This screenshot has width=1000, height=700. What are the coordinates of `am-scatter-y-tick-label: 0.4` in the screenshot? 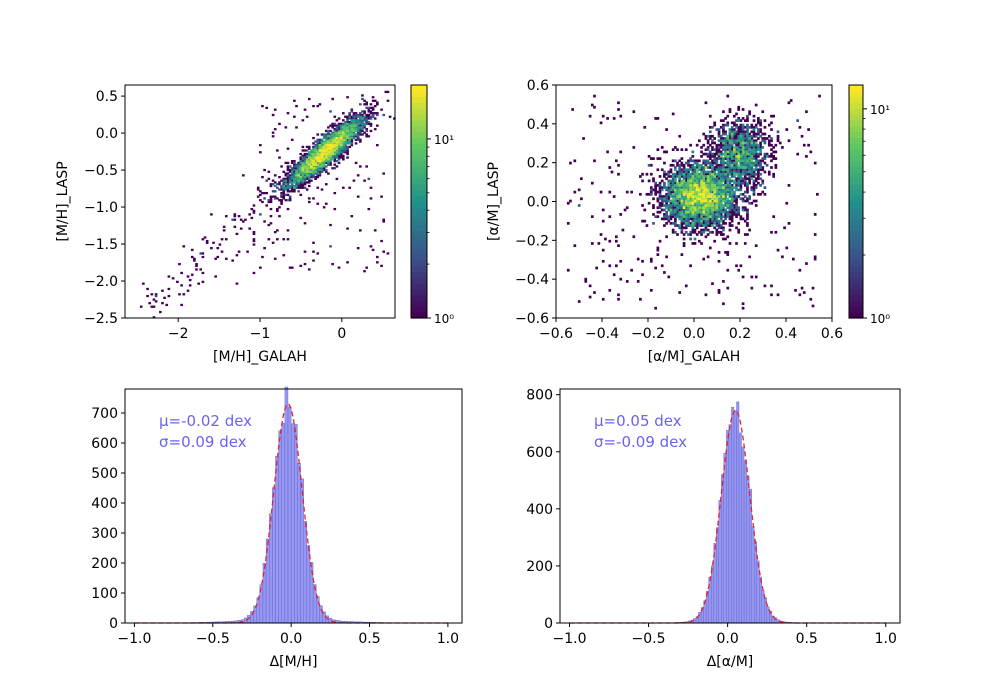 It's located at (538, 125).